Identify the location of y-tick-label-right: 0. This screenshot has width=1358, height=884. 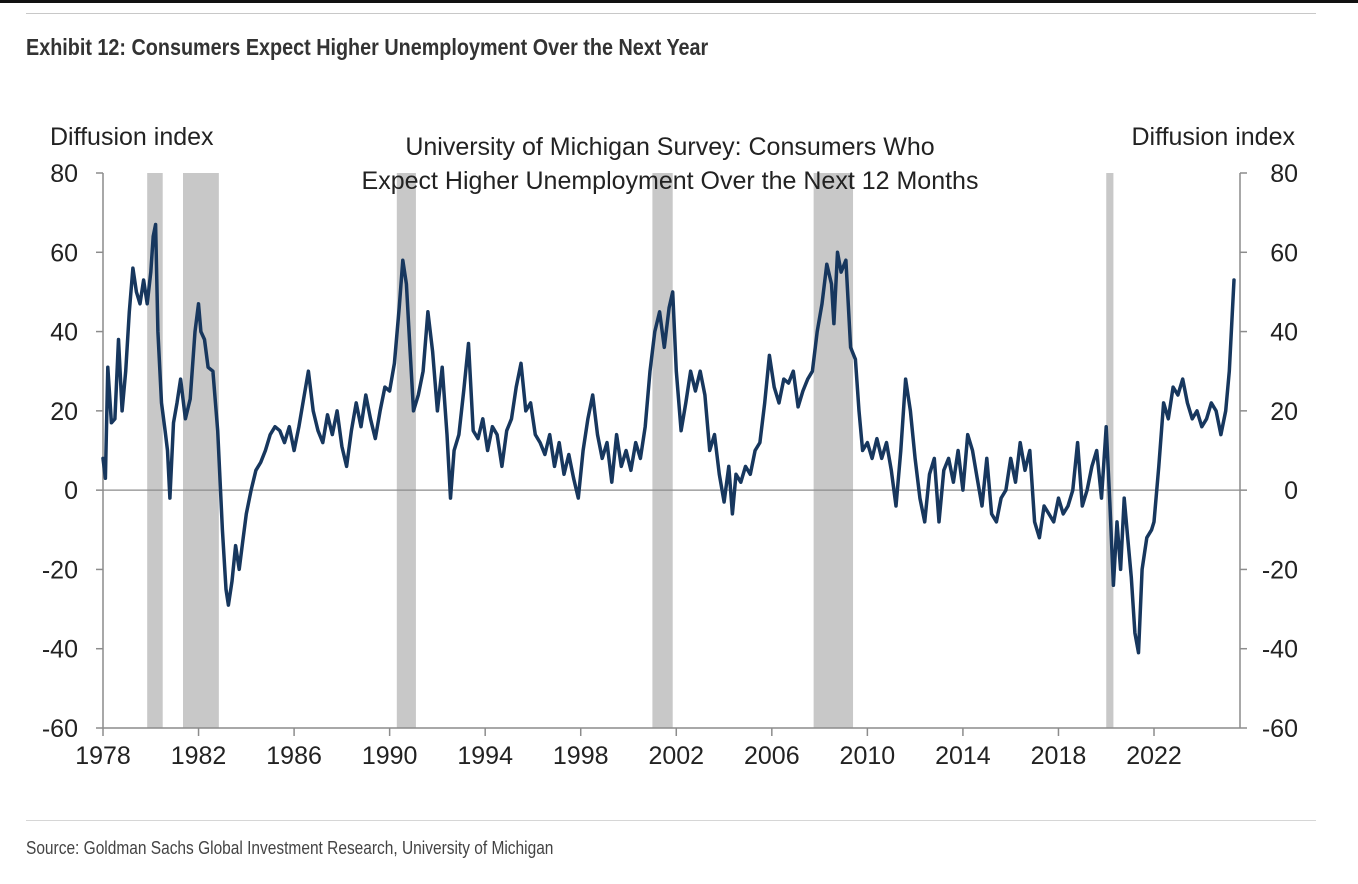
(1291, 491).